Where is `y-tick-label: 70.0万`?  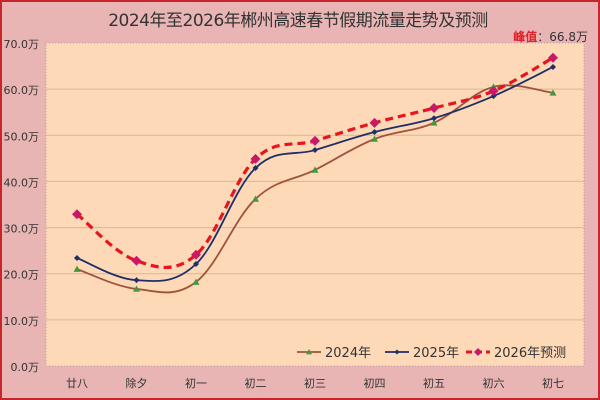 y-tick-label: 70.0万 is located at coordinates (22, 44).